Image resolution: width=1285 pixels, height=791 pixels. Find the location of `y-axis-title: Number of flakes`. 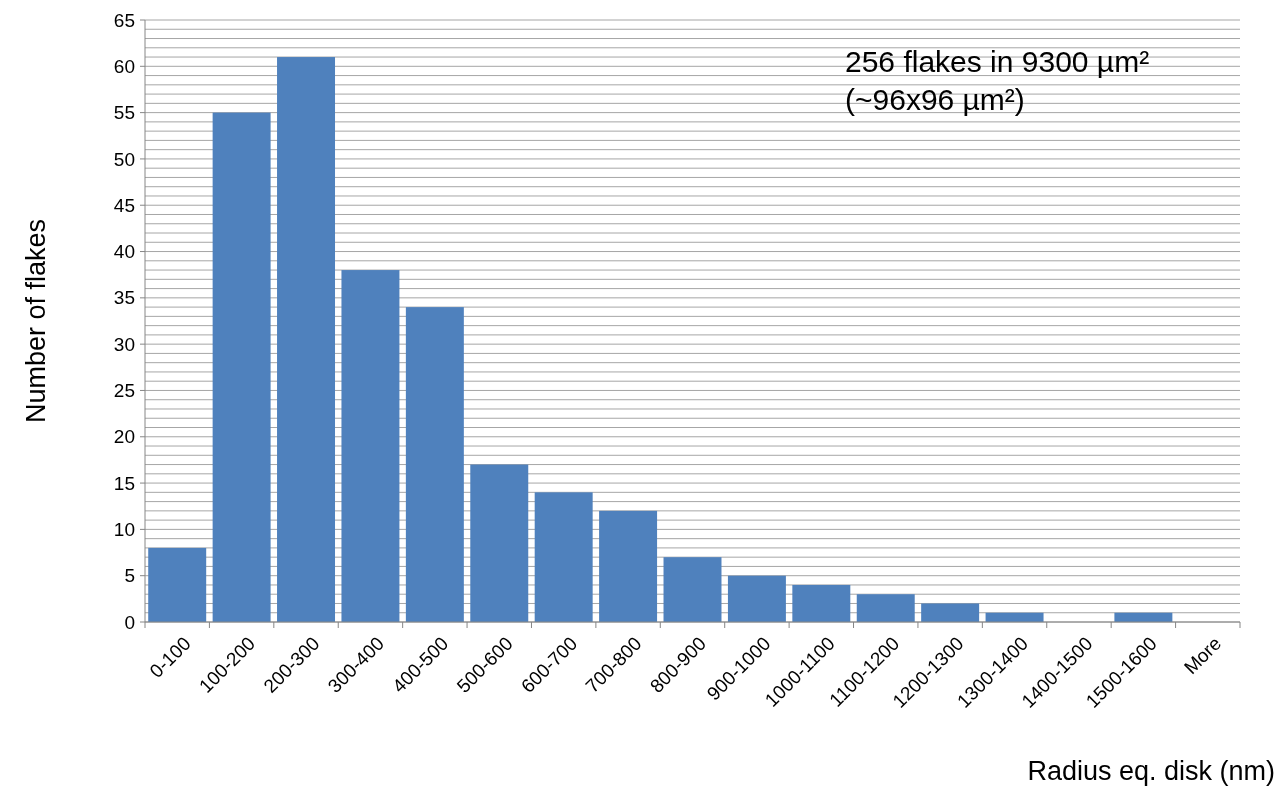

y-axis-title: Number of flakes is located at coordinates (36, 321).